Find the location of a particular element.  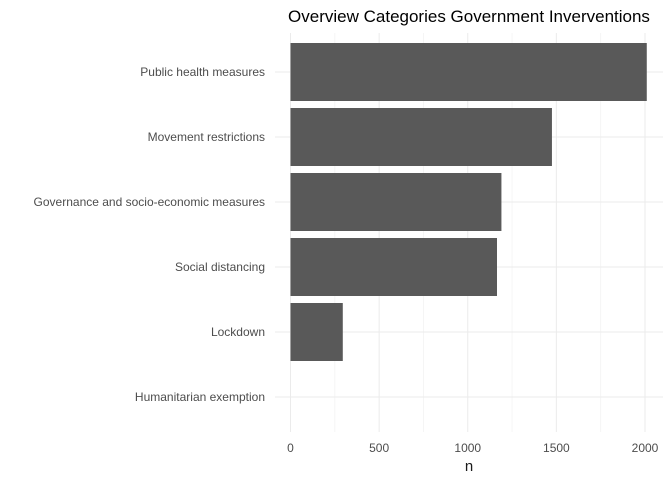

category-label: Social distancing is located at coordinates (220, 267).